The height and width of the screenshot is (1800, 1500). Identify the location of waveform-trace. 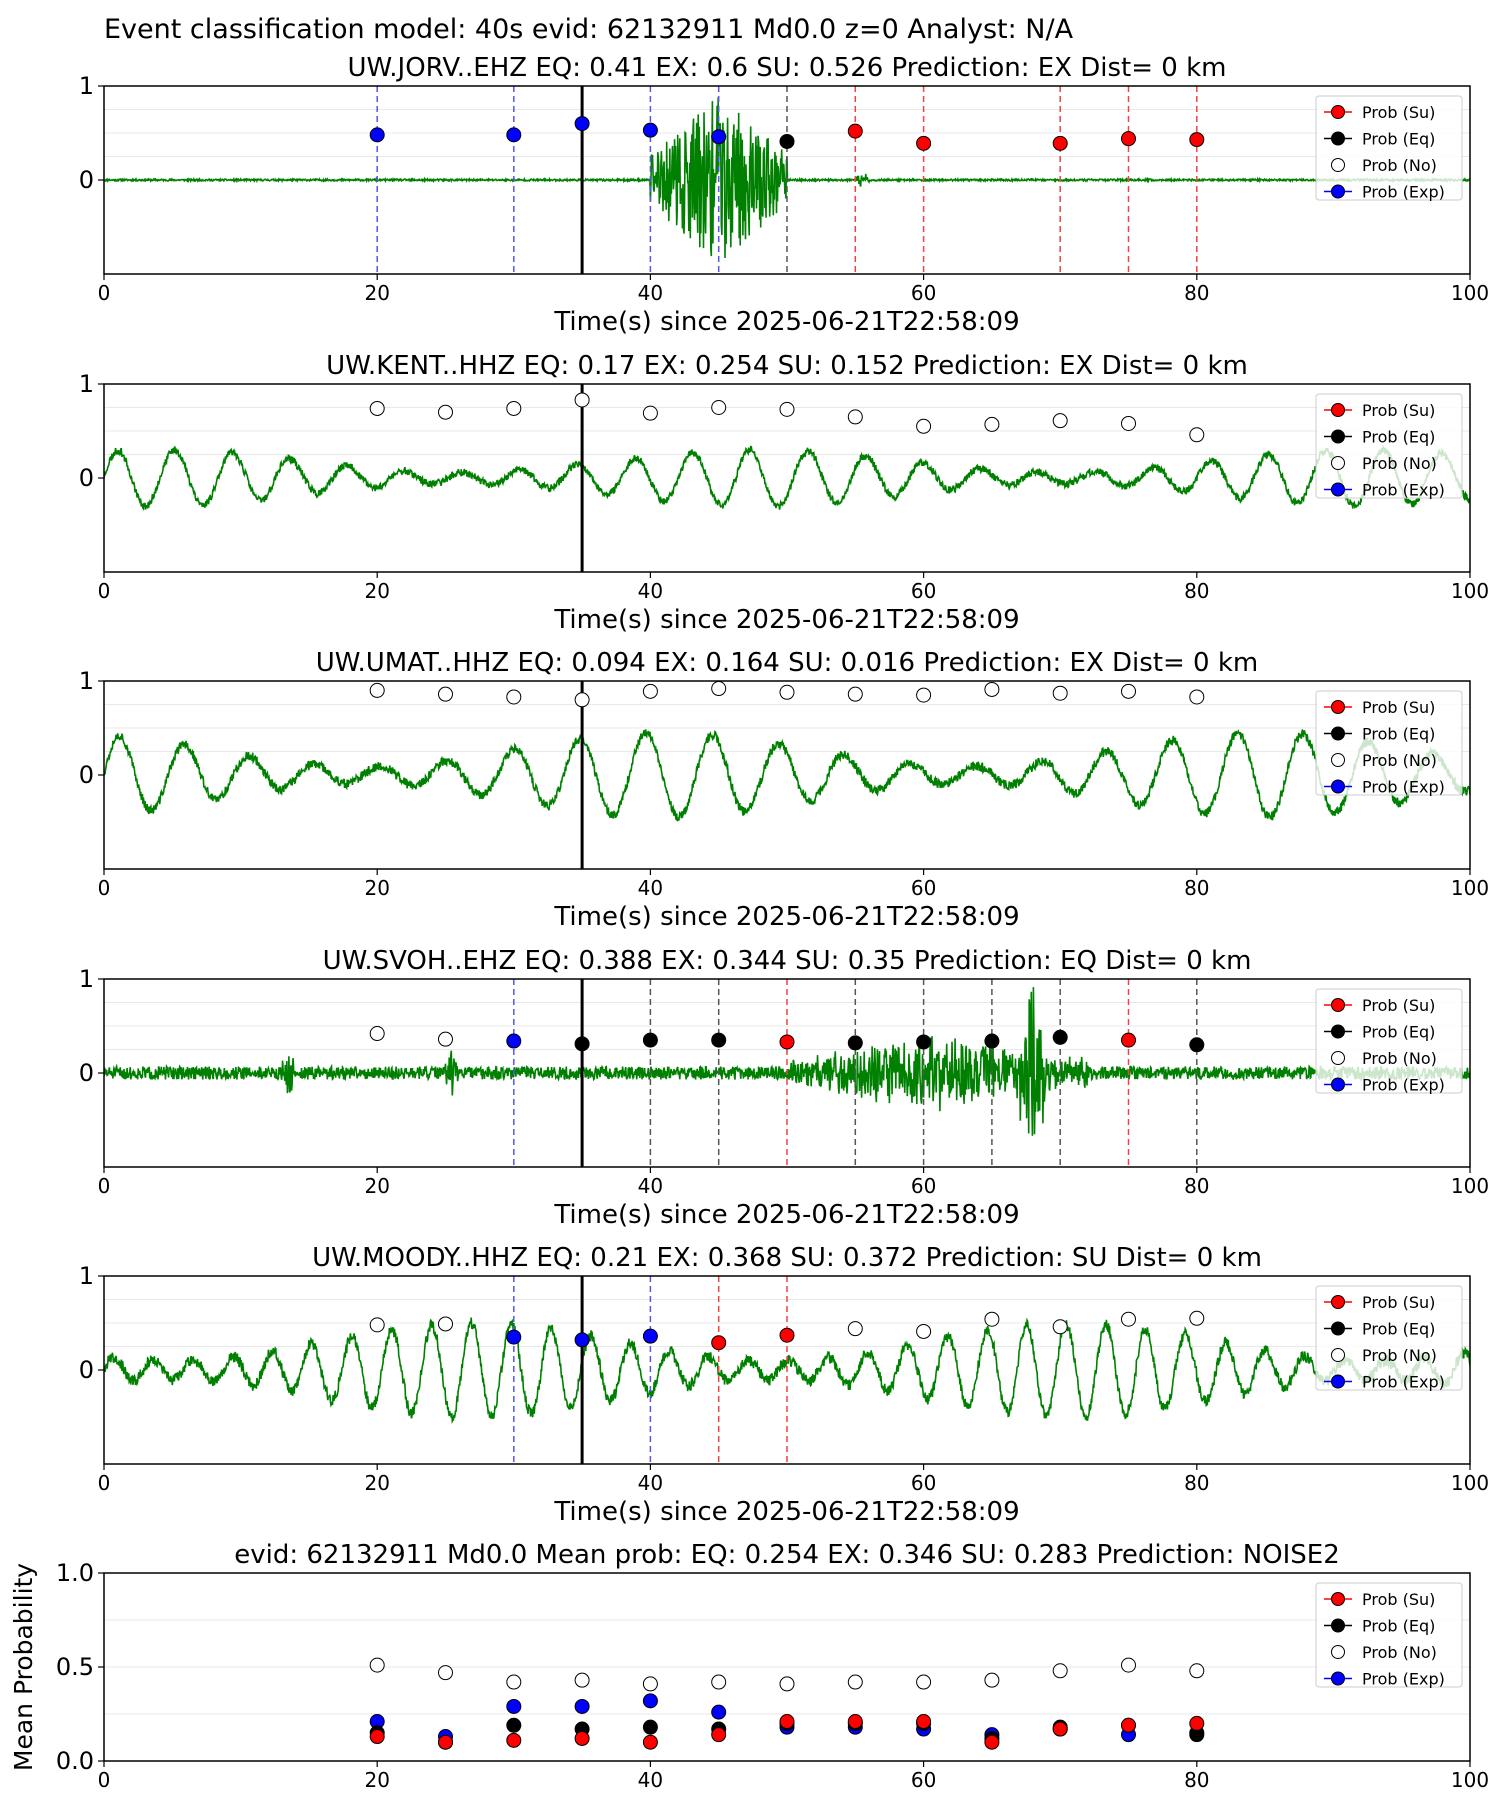
(787, 775).